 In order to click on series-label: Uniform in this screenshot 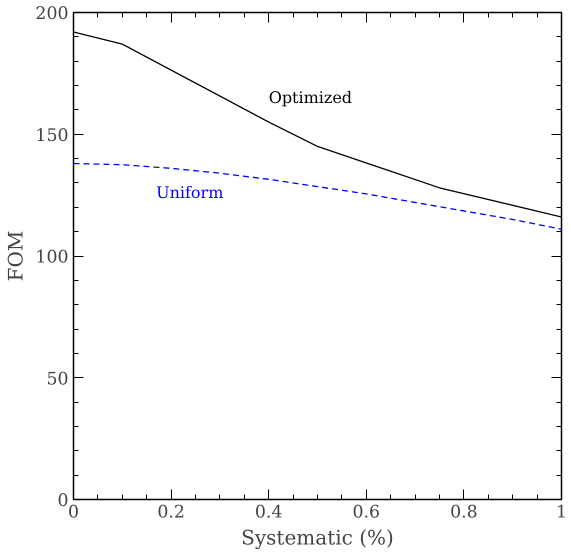, I will do `click(190, 192)`.